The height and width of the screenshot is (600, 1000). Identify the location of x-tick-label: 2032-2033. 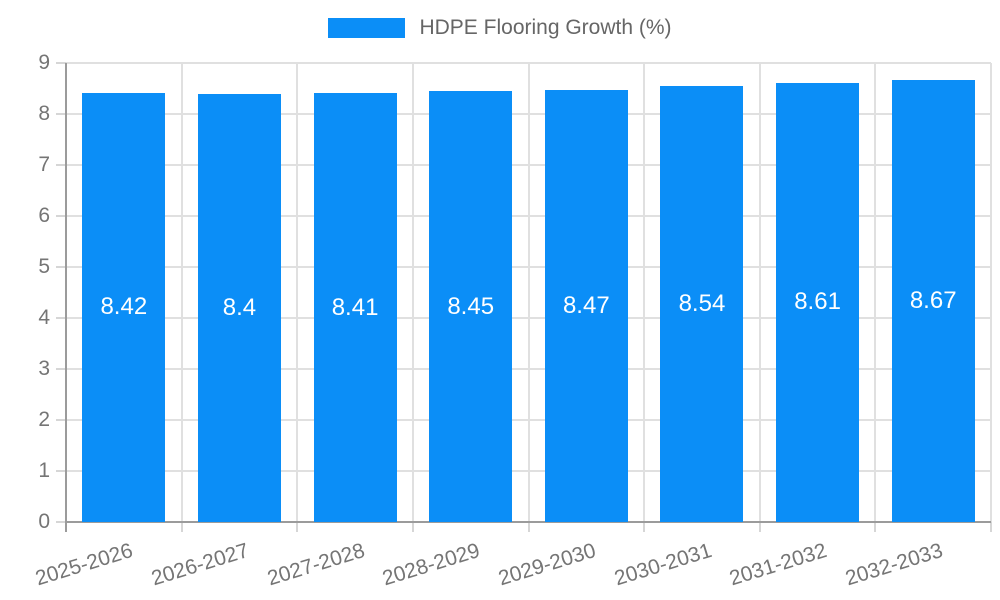
(894, 564).